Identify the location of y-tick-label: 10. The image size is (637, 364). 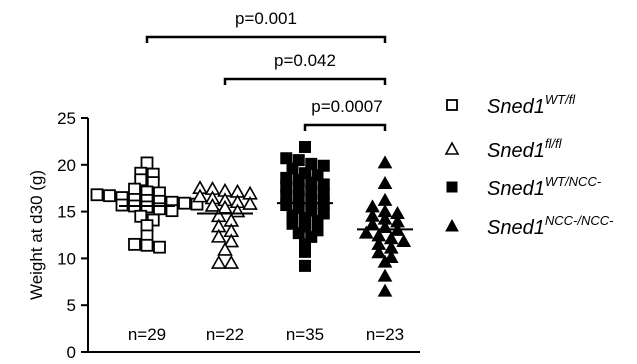
(66, 258).